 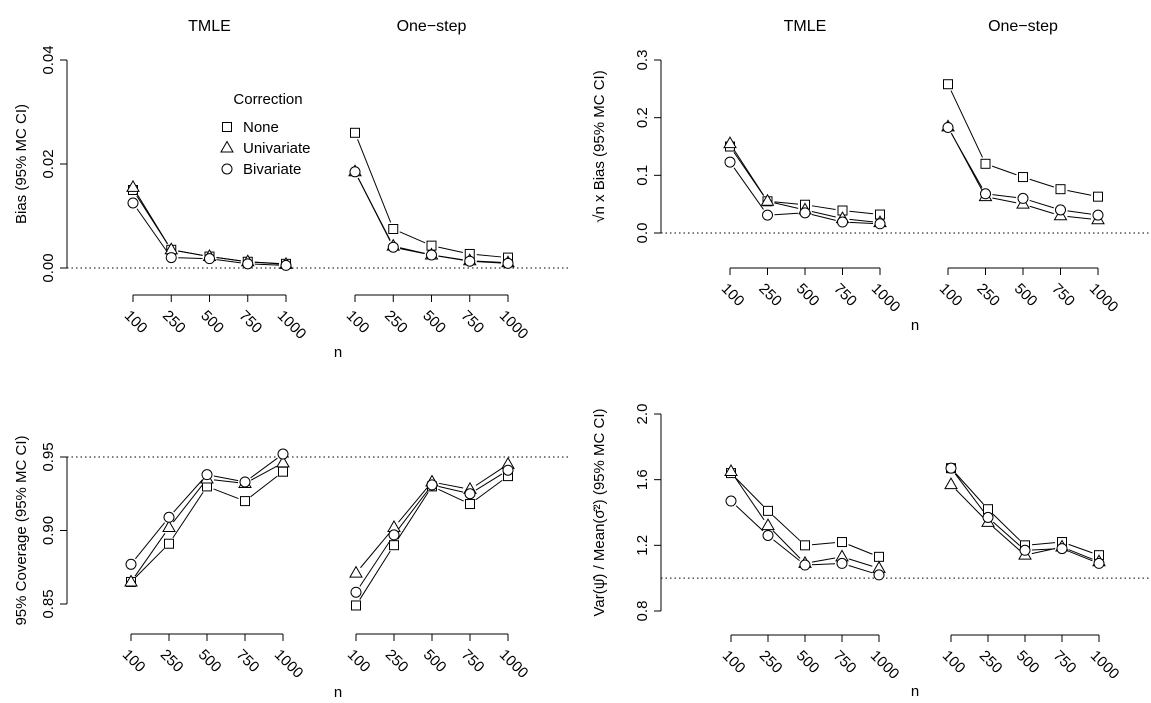 I want to click on y-axis-title: Var(ψ̂) / Mean(σ̂²) (95% MC CI), so click(x=599, y=512).